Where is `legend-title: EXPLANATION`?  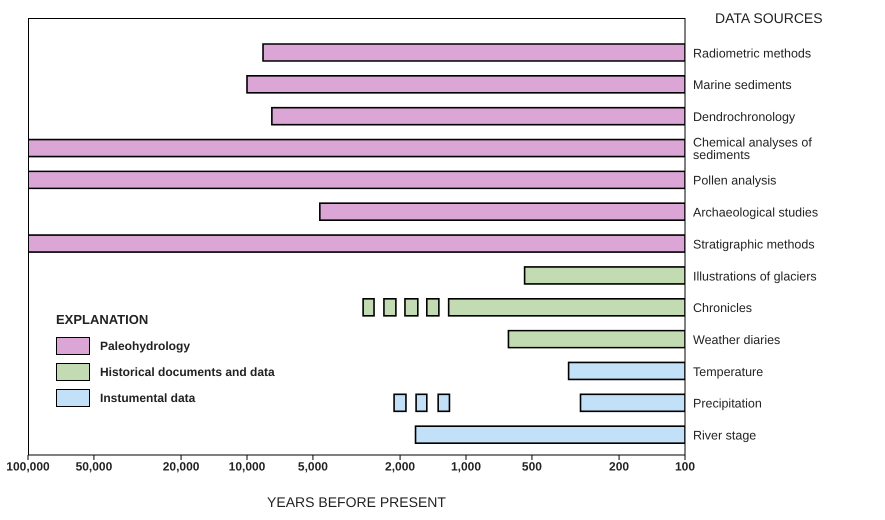
legend-title: EXPLANATION is located at coordinates (103, 319).